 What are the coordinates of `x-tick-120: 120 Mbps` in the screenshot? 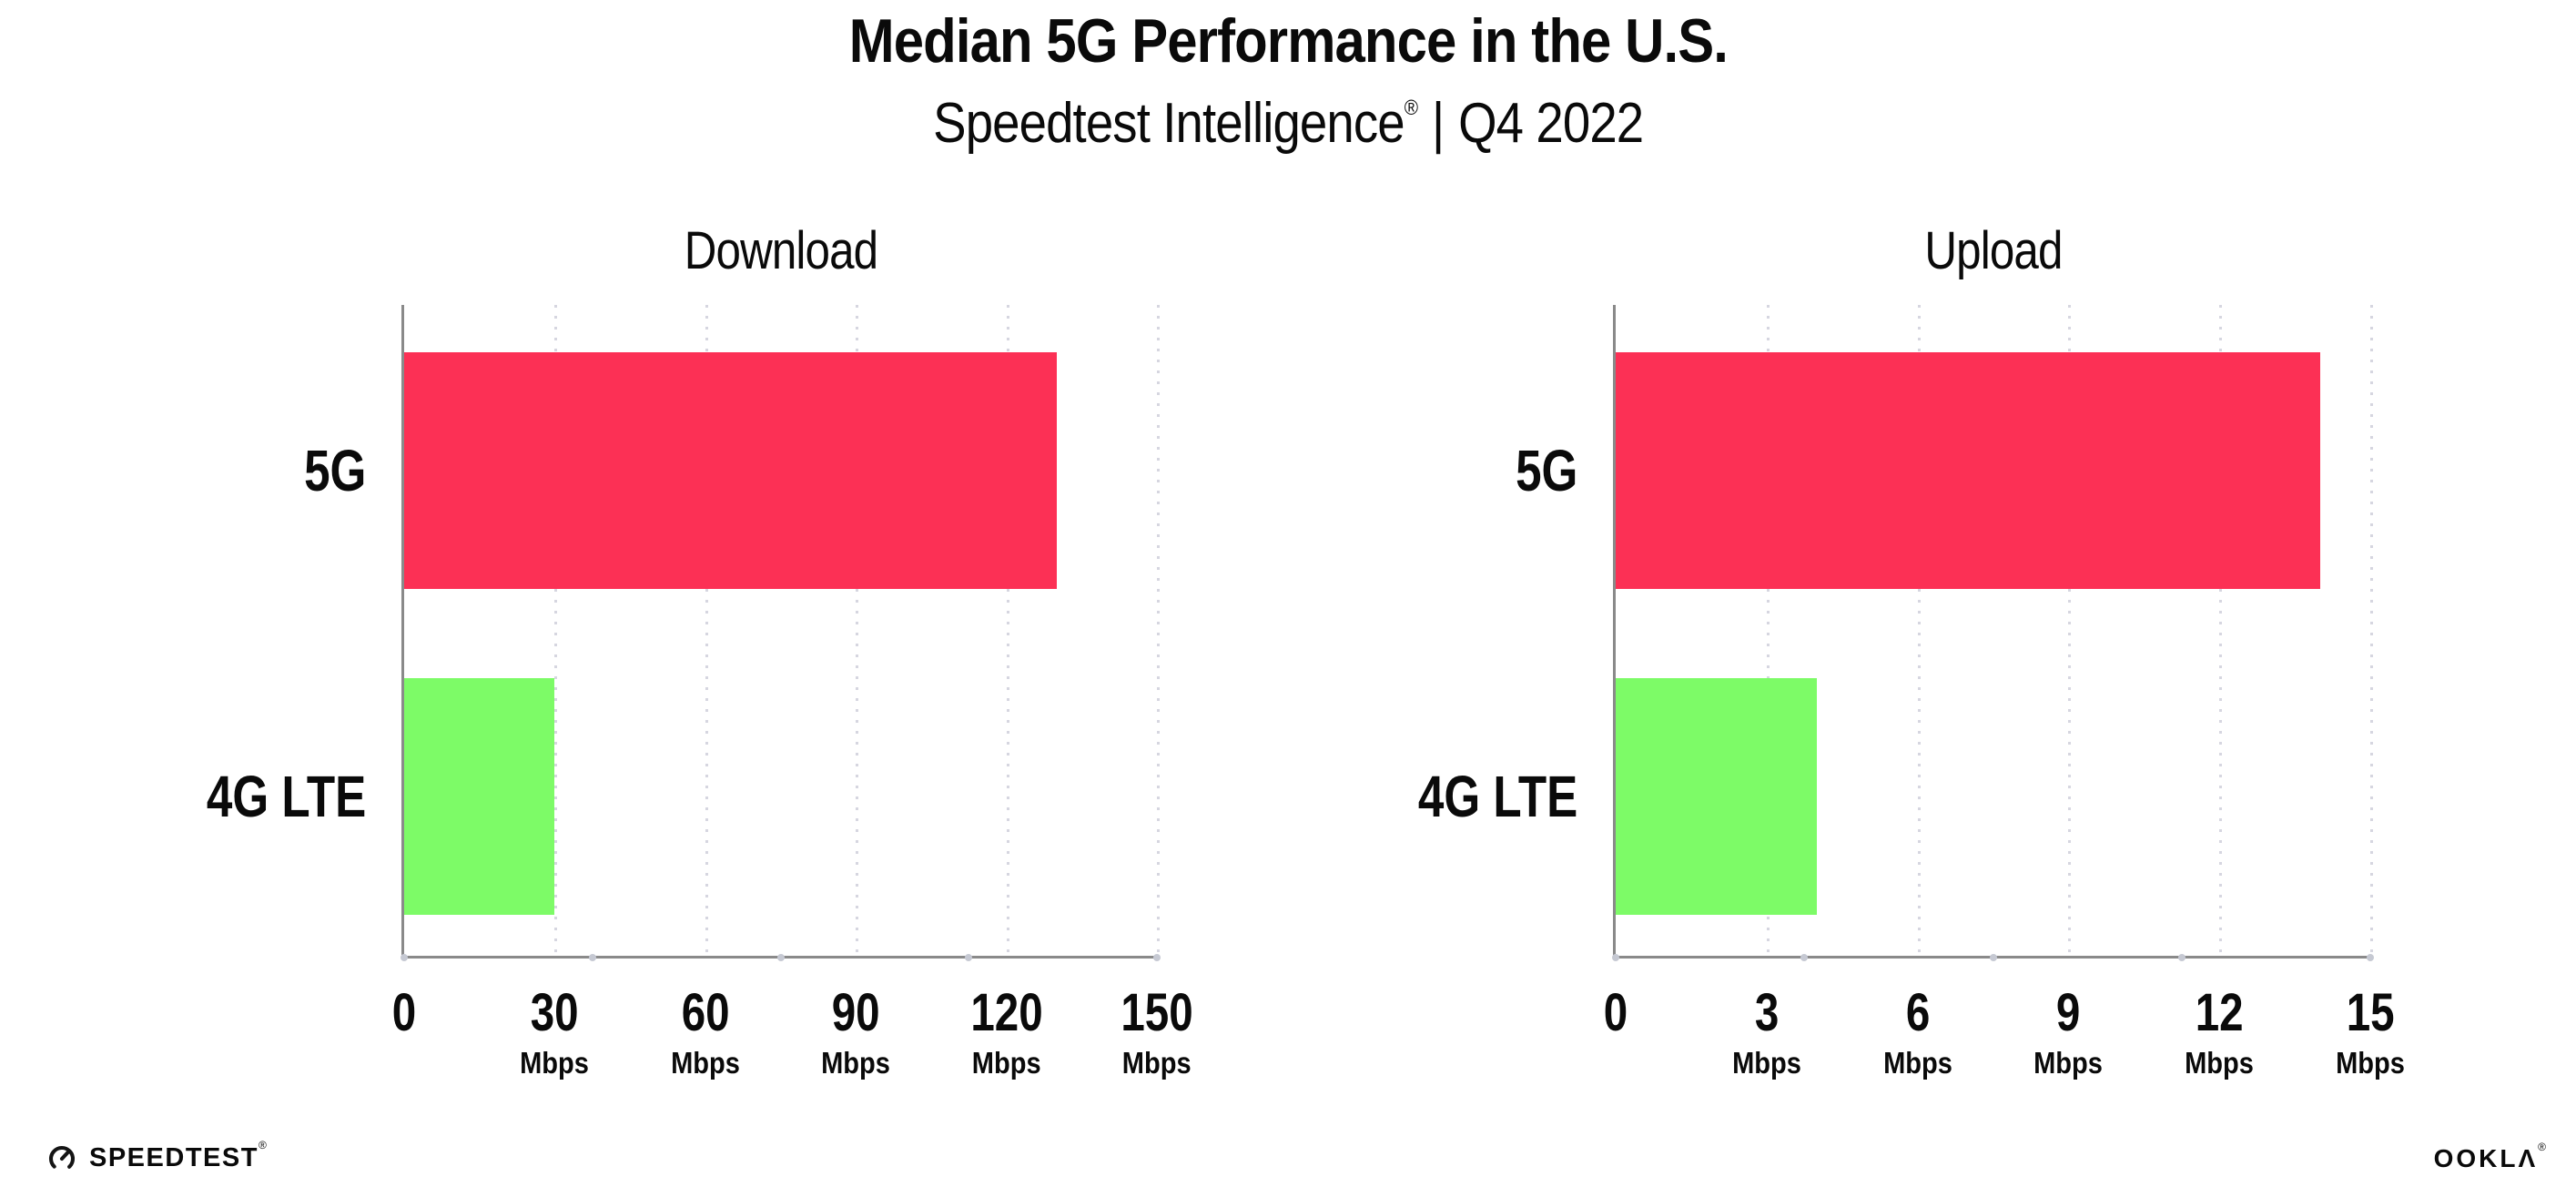 It's located at (1006, 1031).